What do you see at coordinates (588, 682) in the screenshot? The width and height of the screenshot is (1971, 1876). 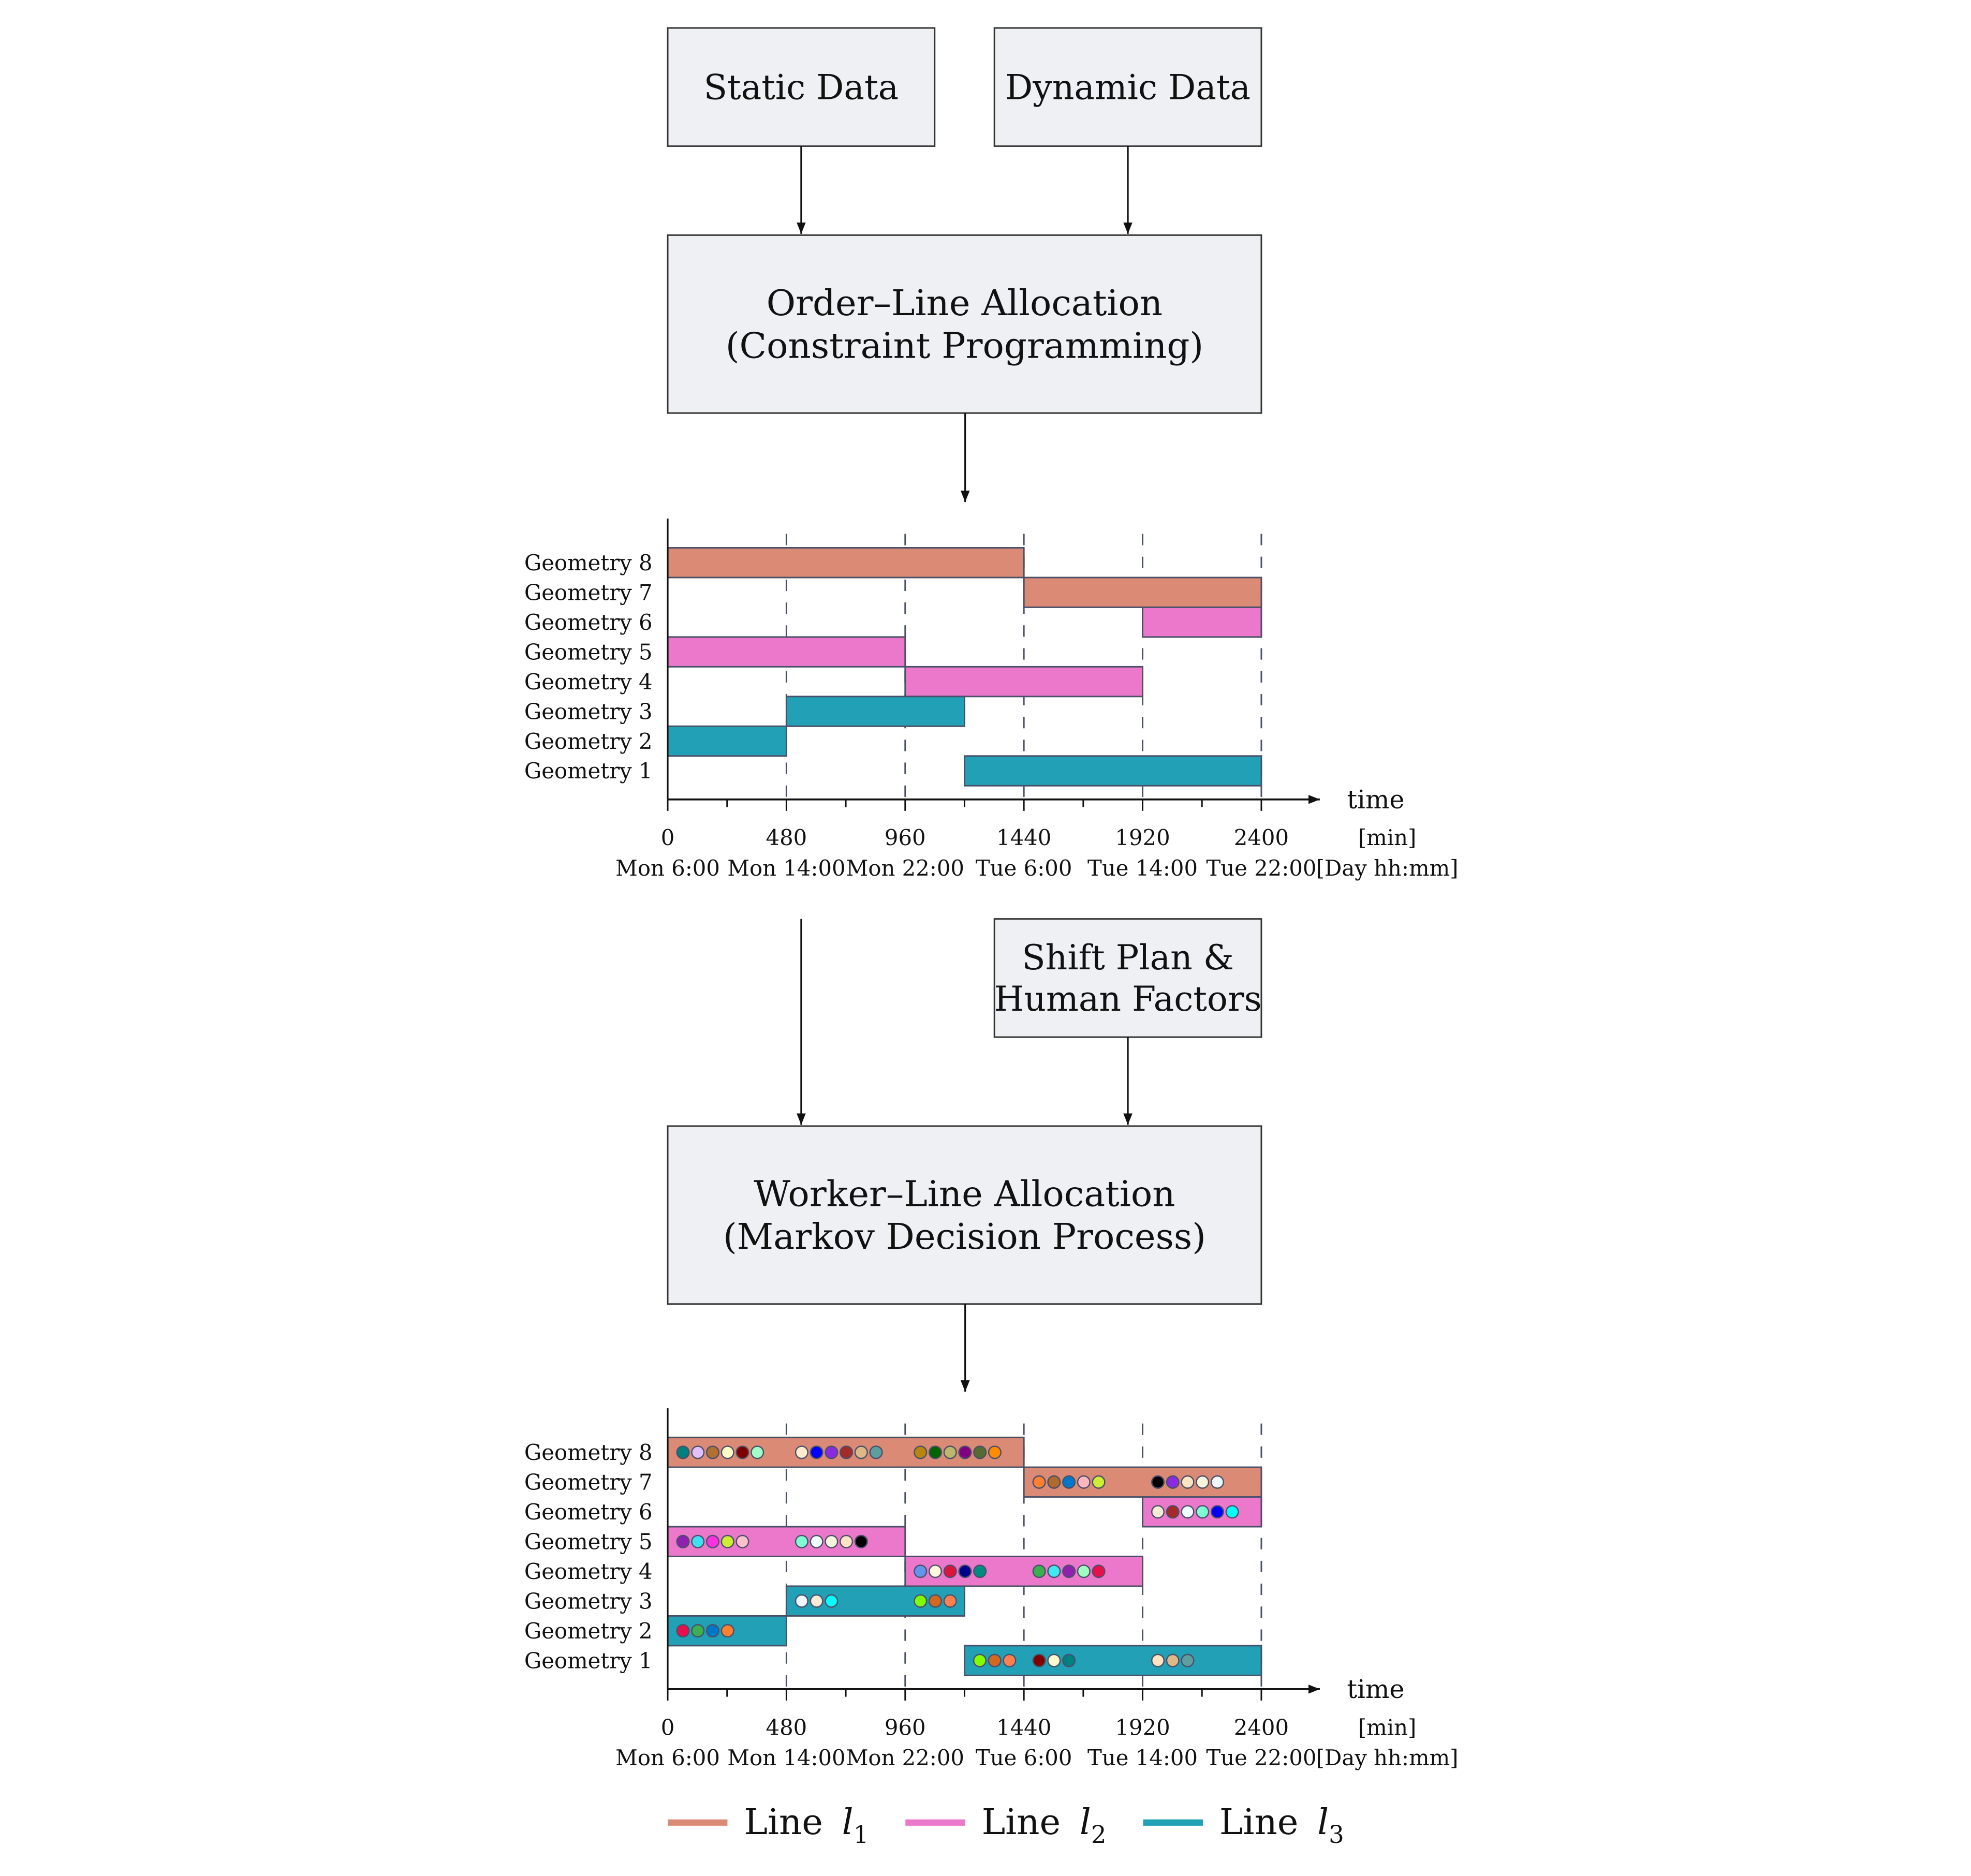 I see `row-label: Geometry 4` at bounding box center [588, 682].